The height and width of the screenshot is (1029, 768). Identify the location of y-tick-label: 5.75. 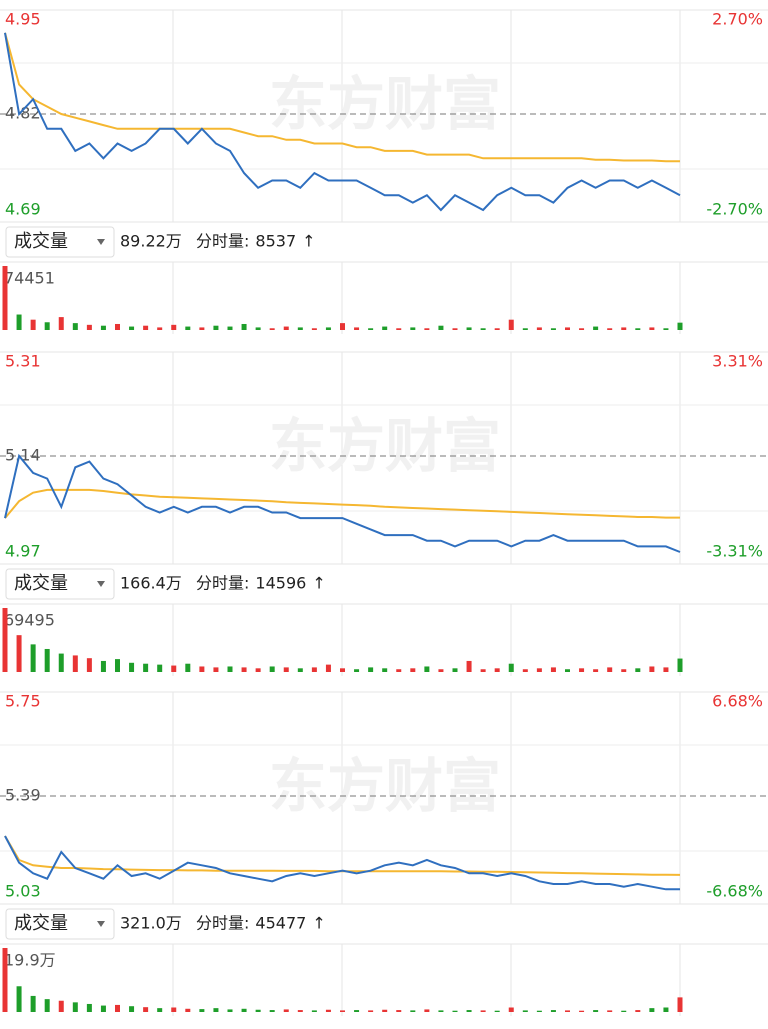
(23, 701).